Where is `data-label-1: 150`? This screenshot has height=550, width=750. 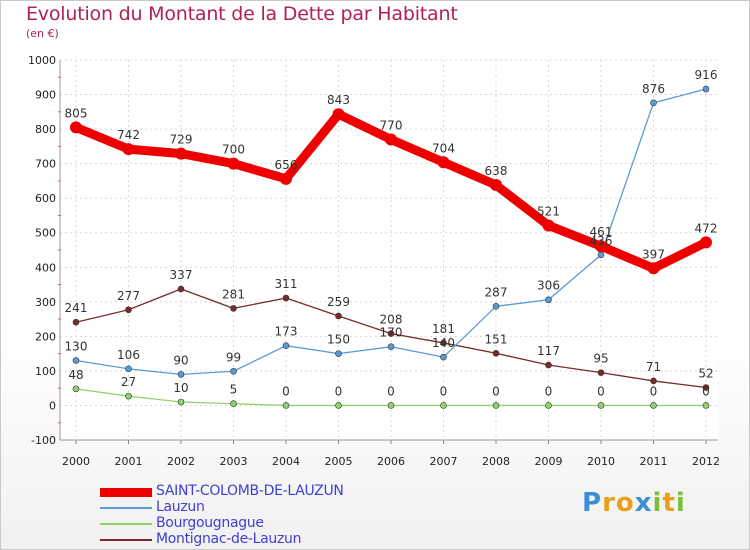
data-label-1: 150 is located at coordinates (338, 340).